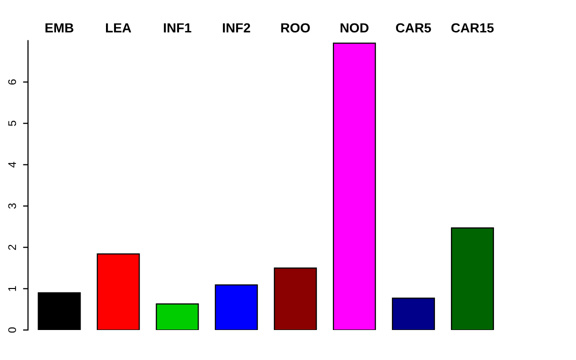  What do you see at coordinates (12, 247) in the screenshot?
I see `y-tick-label: 2` at bounding box center [12, 247].